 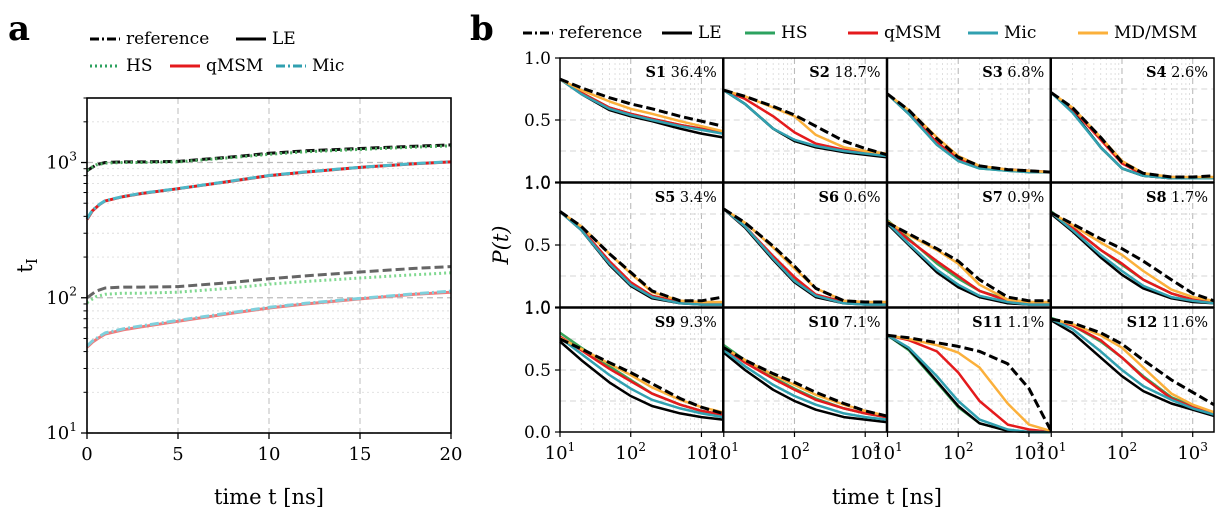 I want to click on subplot-pct: 11.6%, so click(x=1182, y=323).